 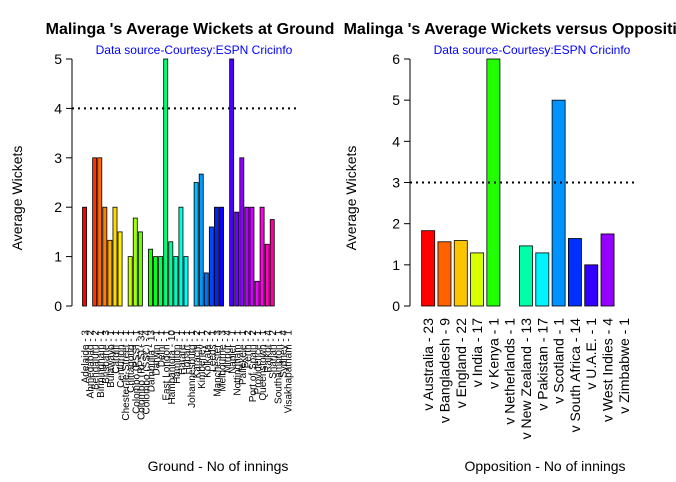 What do you see at coordinates (187, 352) in the screenshot?
I see `ground-chart-category-label: Hobart - 1` at bounding box center [187, 352].